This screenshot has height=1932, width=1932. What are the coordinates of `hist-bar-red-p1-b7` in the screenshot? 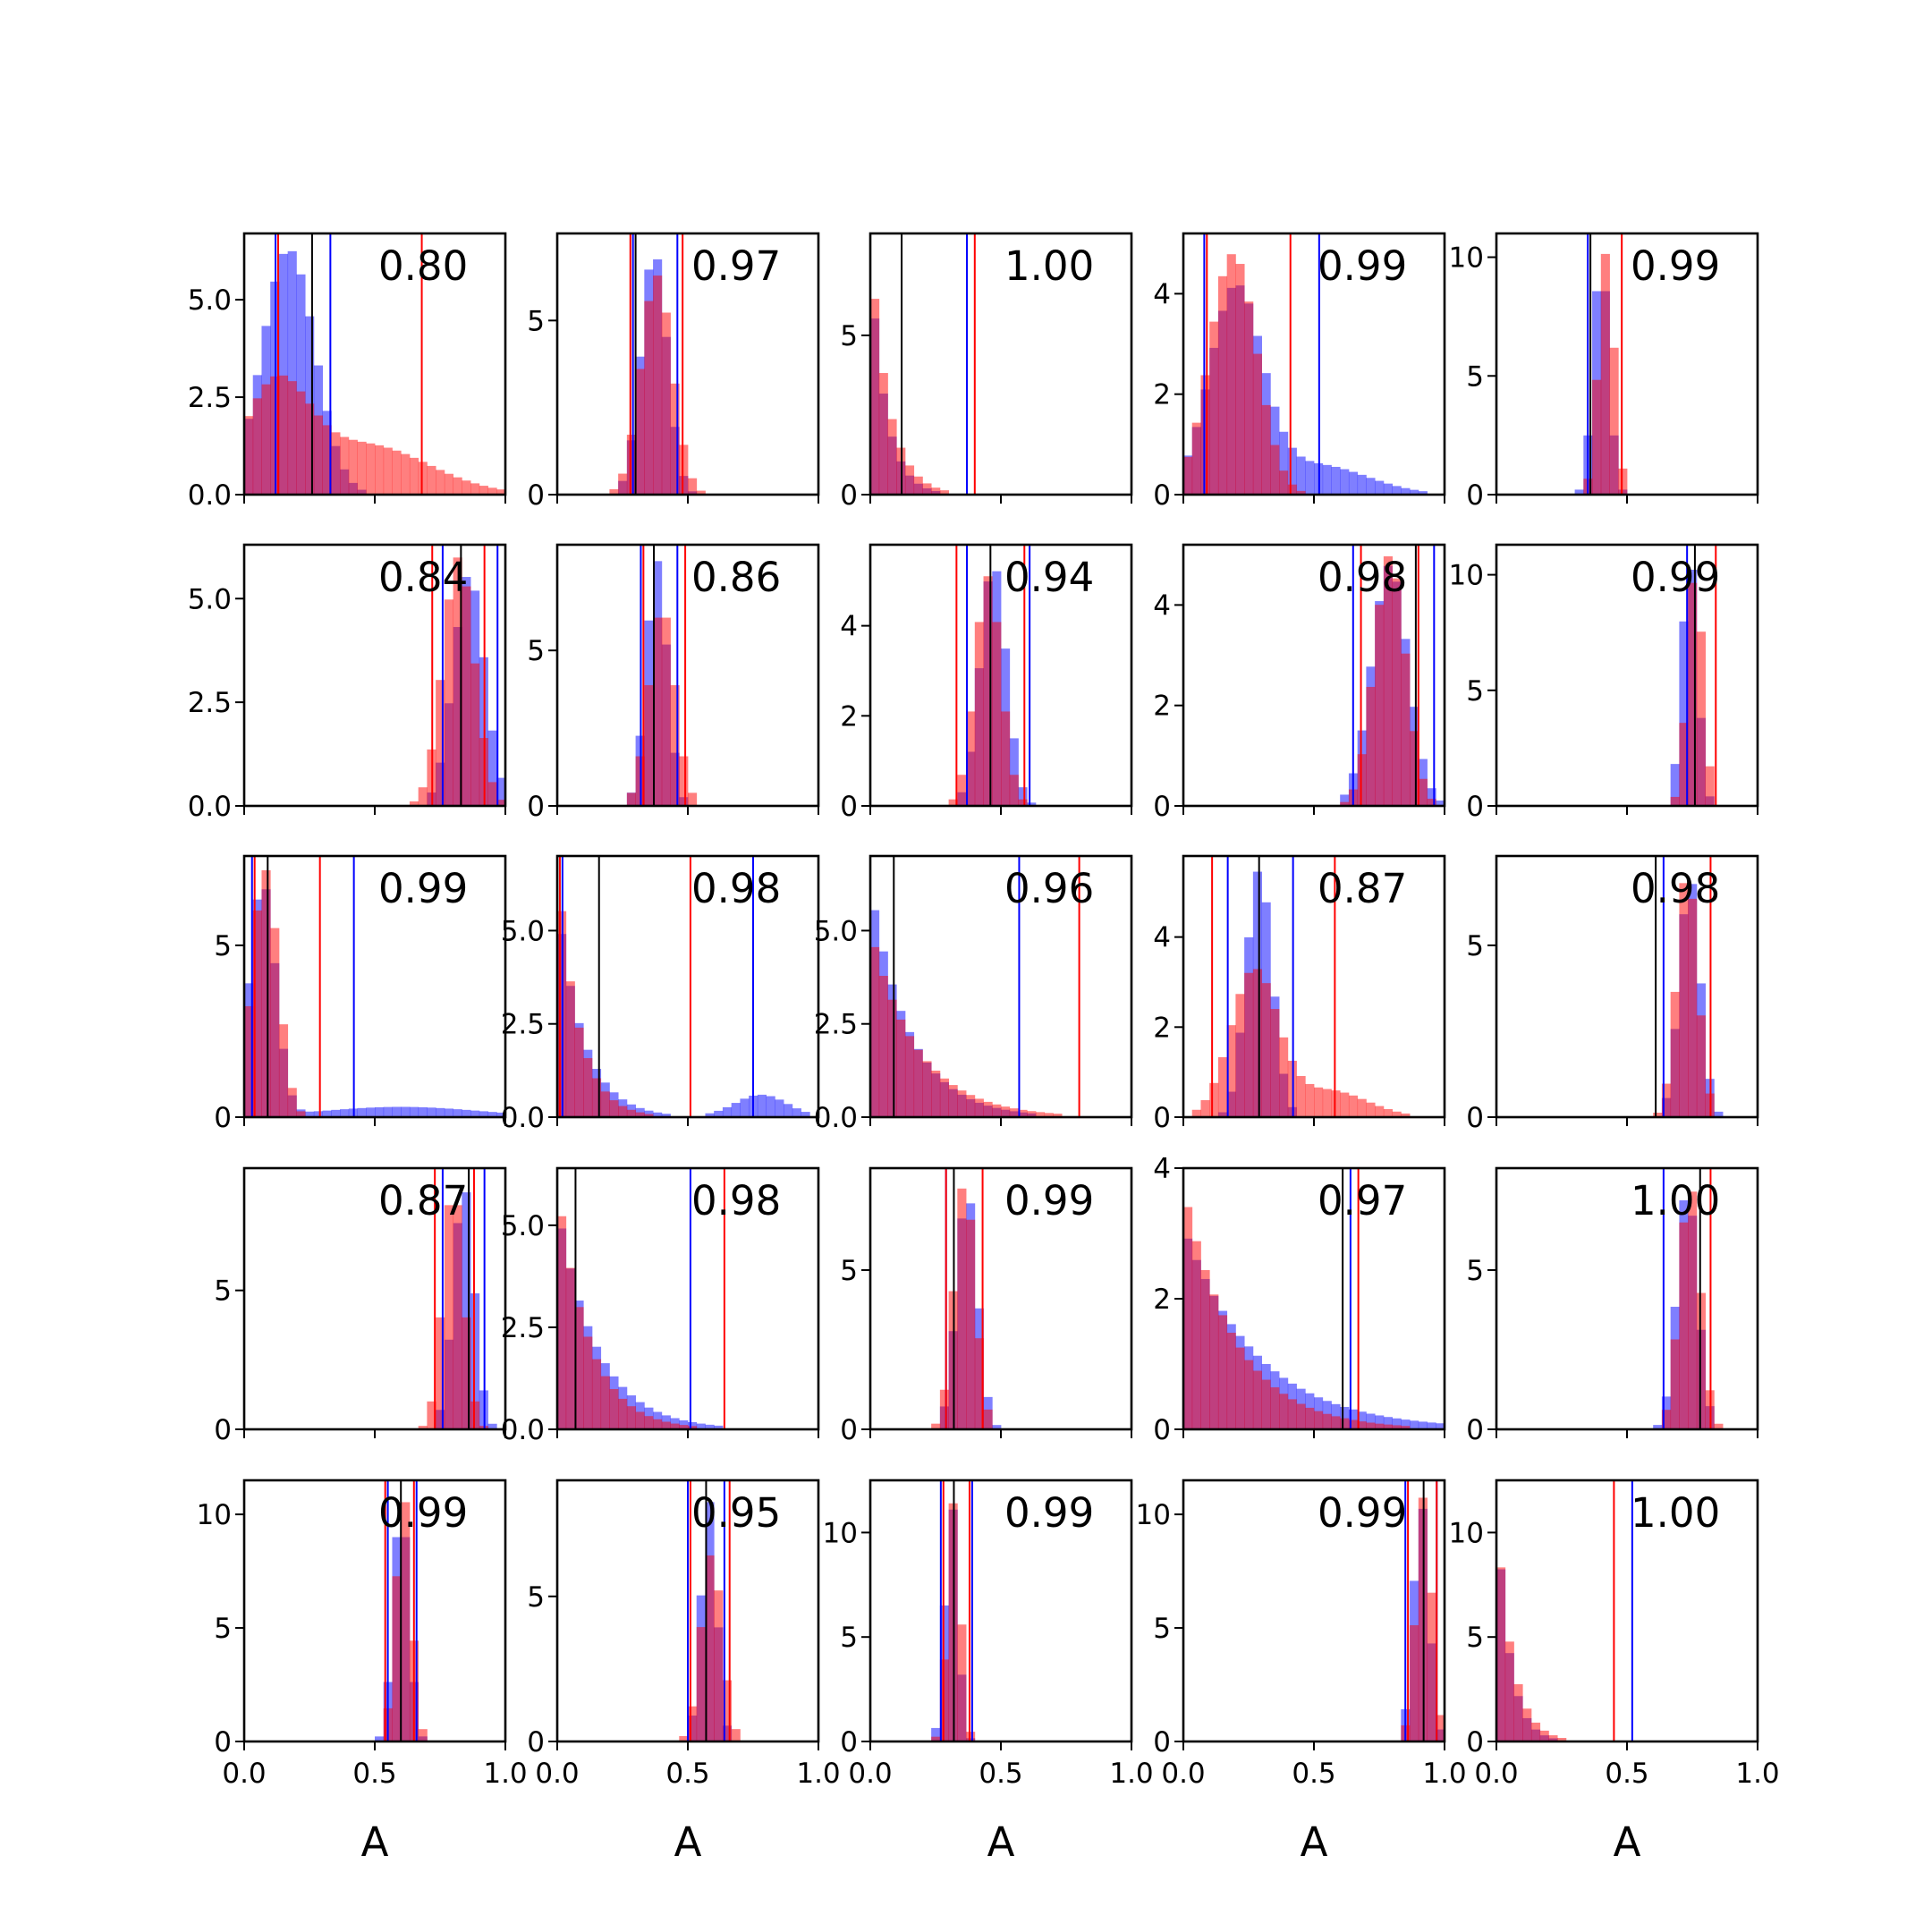 It's located at (623, 484).